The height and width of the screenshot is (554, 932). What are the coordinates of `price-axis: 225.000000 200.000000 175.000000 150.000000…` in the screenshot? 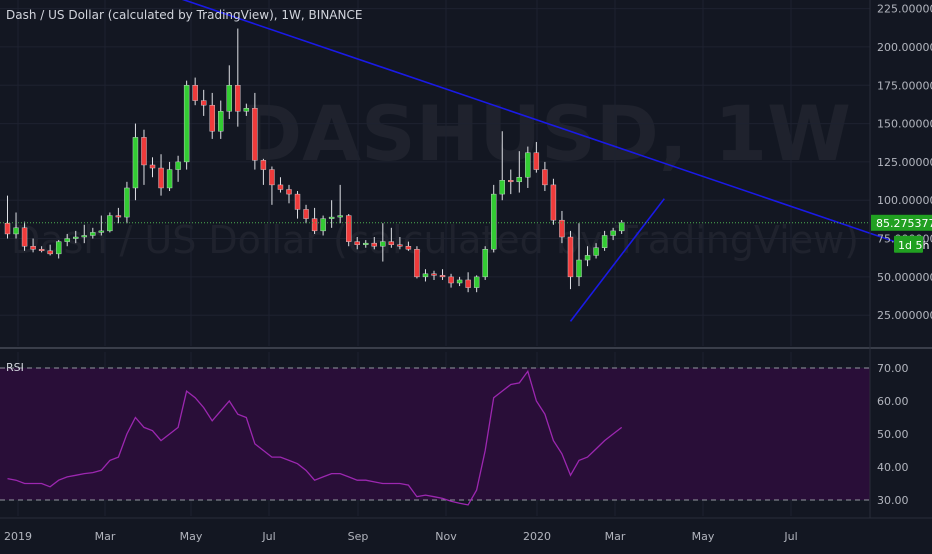 It's located at (904, 163).